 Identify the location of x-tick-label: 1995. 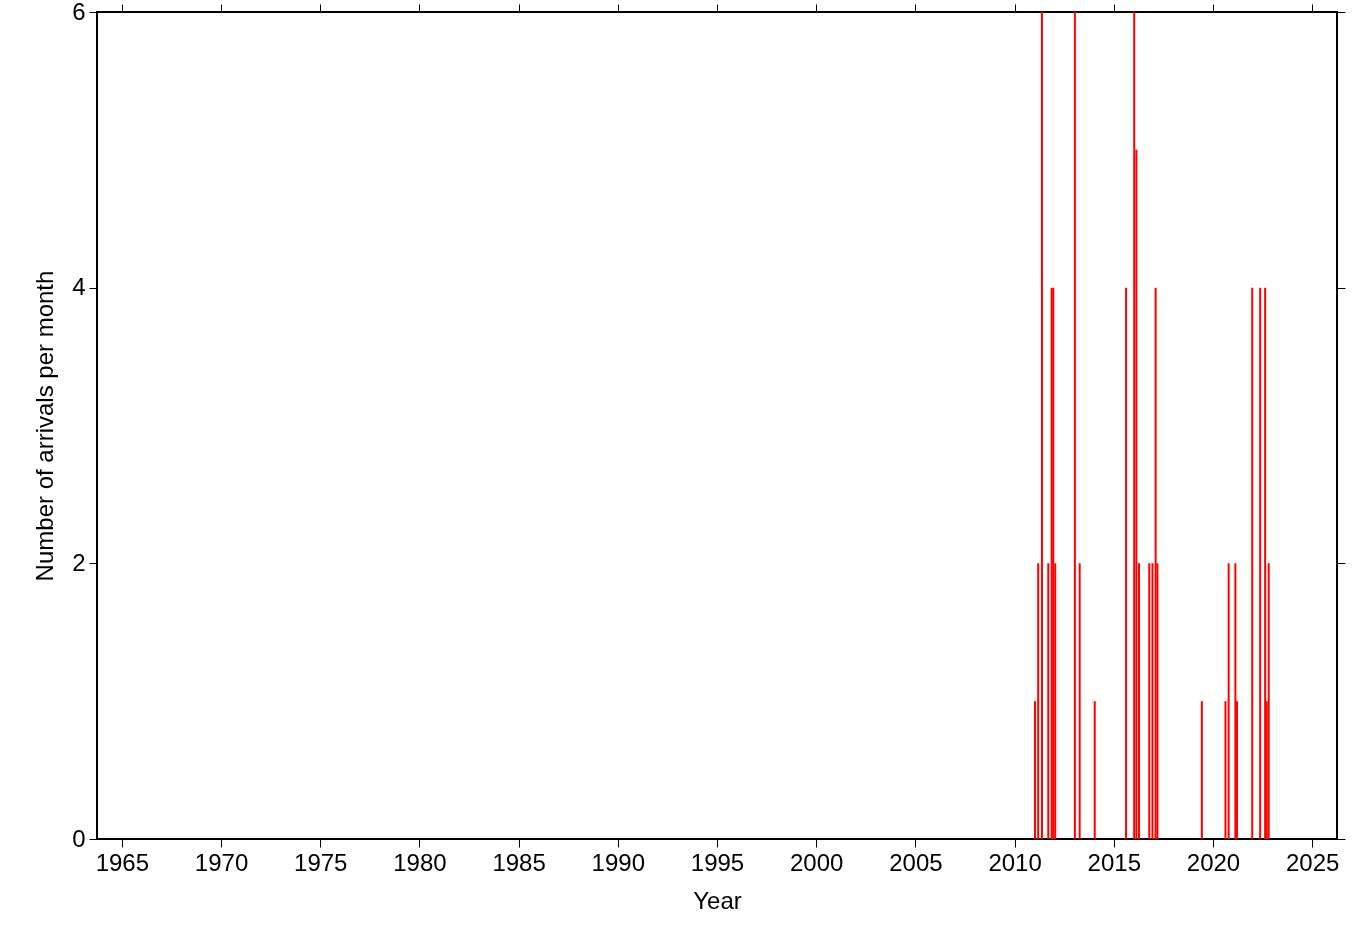
(717, 862).